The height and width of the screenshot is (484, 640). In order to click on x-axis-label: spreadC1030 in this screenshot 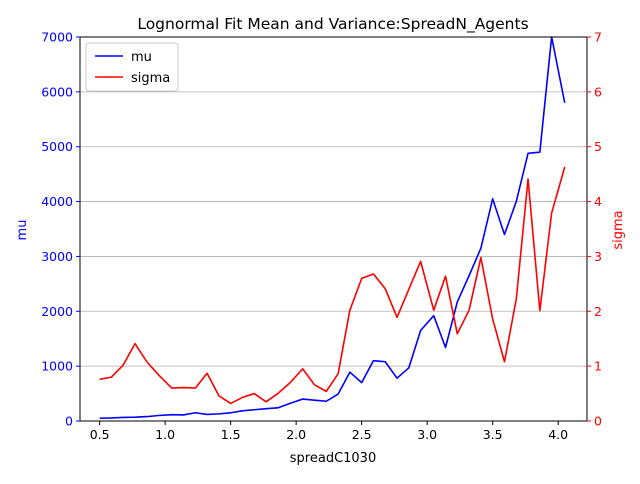, I will do `click(333, 458)`.